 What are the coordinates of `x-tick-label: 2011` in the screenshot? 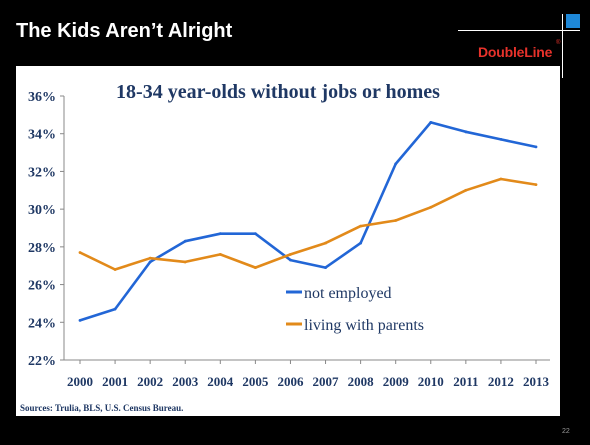 It's located at (465, 381).